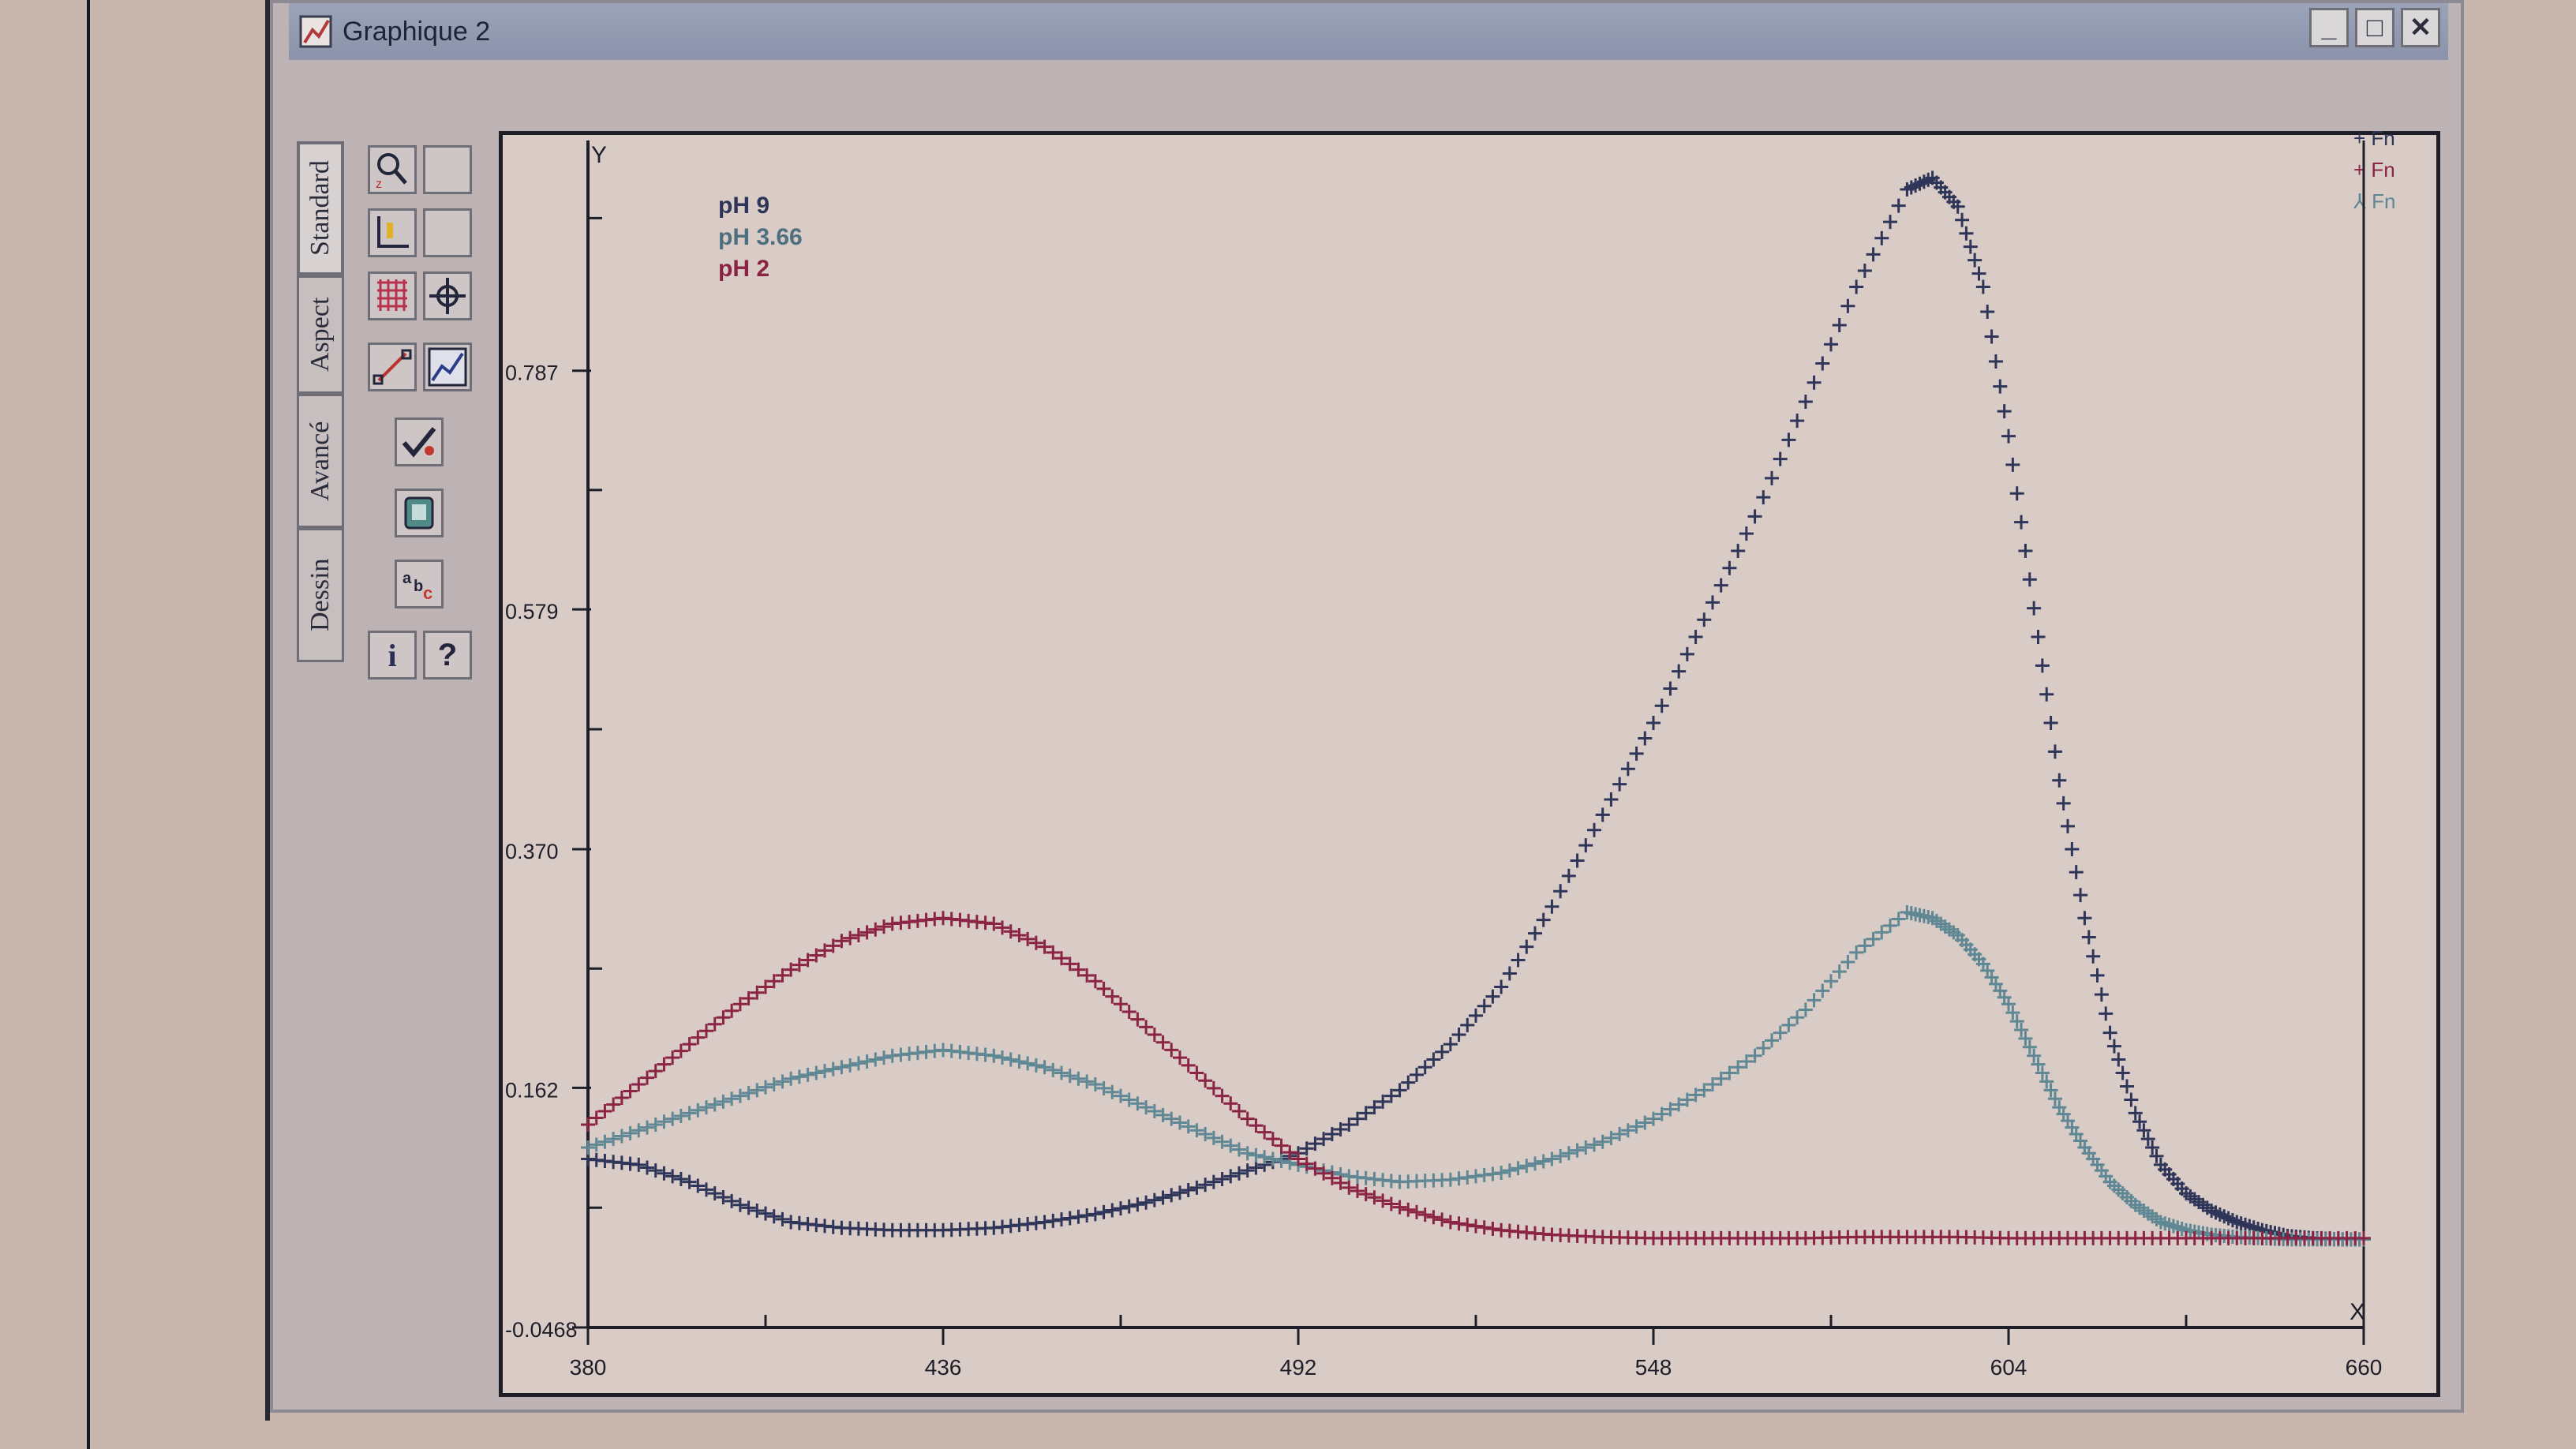 This screenshot has width=2576, height=1449. What do you see at coordinates (392, 295) in the screenshot?
I see `grid-tool` at bounding box center [392, 295].